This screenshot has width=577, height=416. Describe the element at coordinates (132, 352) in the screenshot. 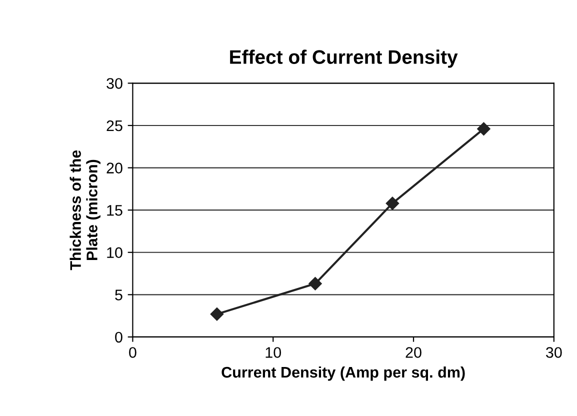

I see `x-tick-label: 0` at that location.